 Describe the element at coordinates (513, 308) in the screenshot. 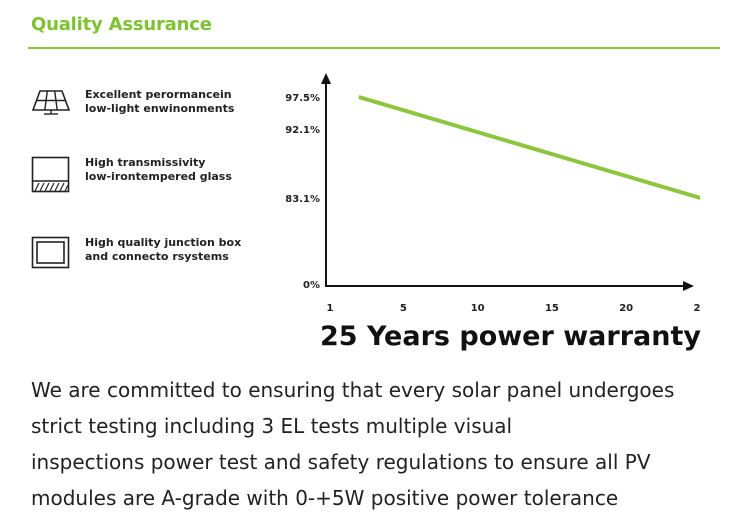

I see `x-tick-labels: 1510152025` at that location.